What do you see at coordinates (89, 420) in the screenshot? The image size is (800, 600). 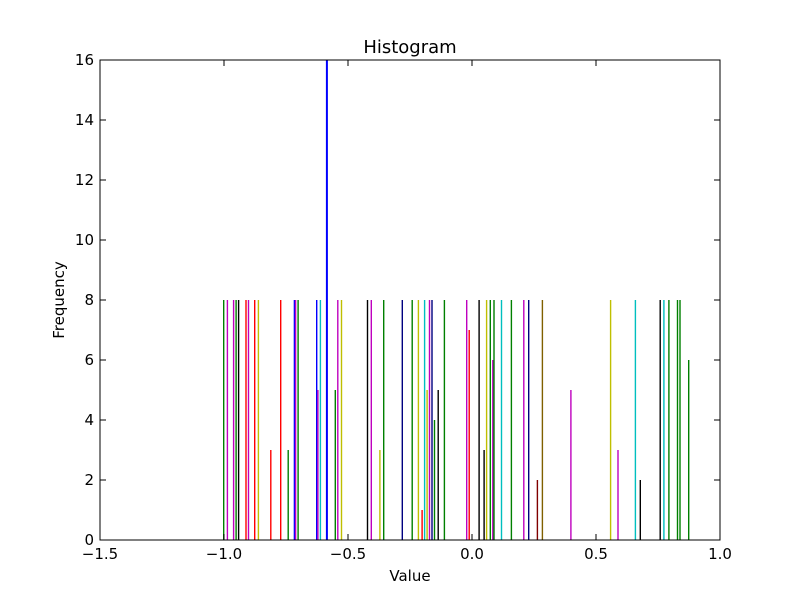 I see `y-tick-label: 4` at bounding box center [89, 420].